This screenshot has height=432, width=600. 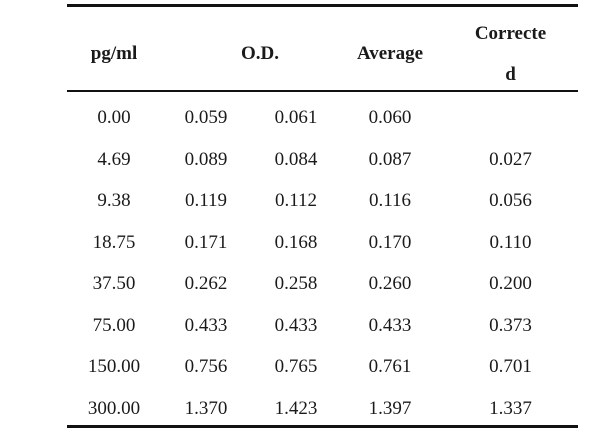 I want to click on cell-average: 0.060, so click(x=390, y=117).